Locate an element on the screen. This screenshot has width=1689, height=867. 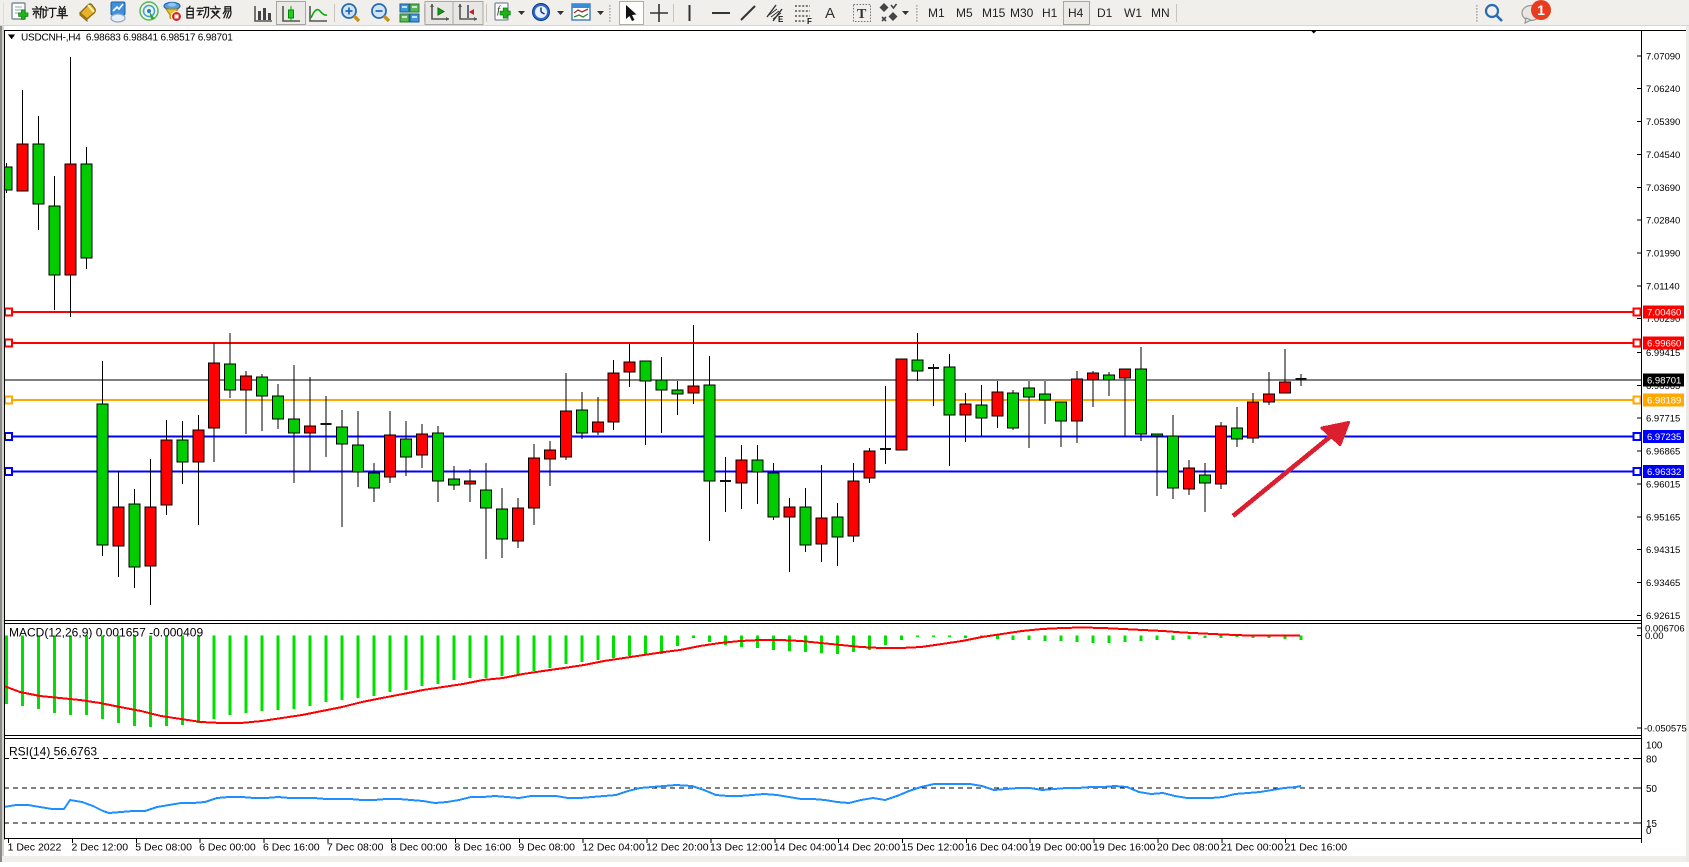
svg-text: 0 is located at coordinates (1649, 831).